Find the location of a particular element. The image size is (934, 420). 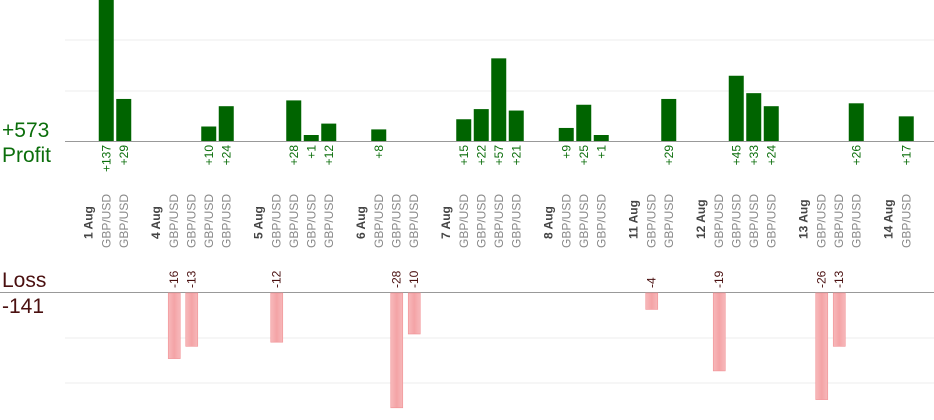

loss-total: -141 is located at coordinates (23, 306).